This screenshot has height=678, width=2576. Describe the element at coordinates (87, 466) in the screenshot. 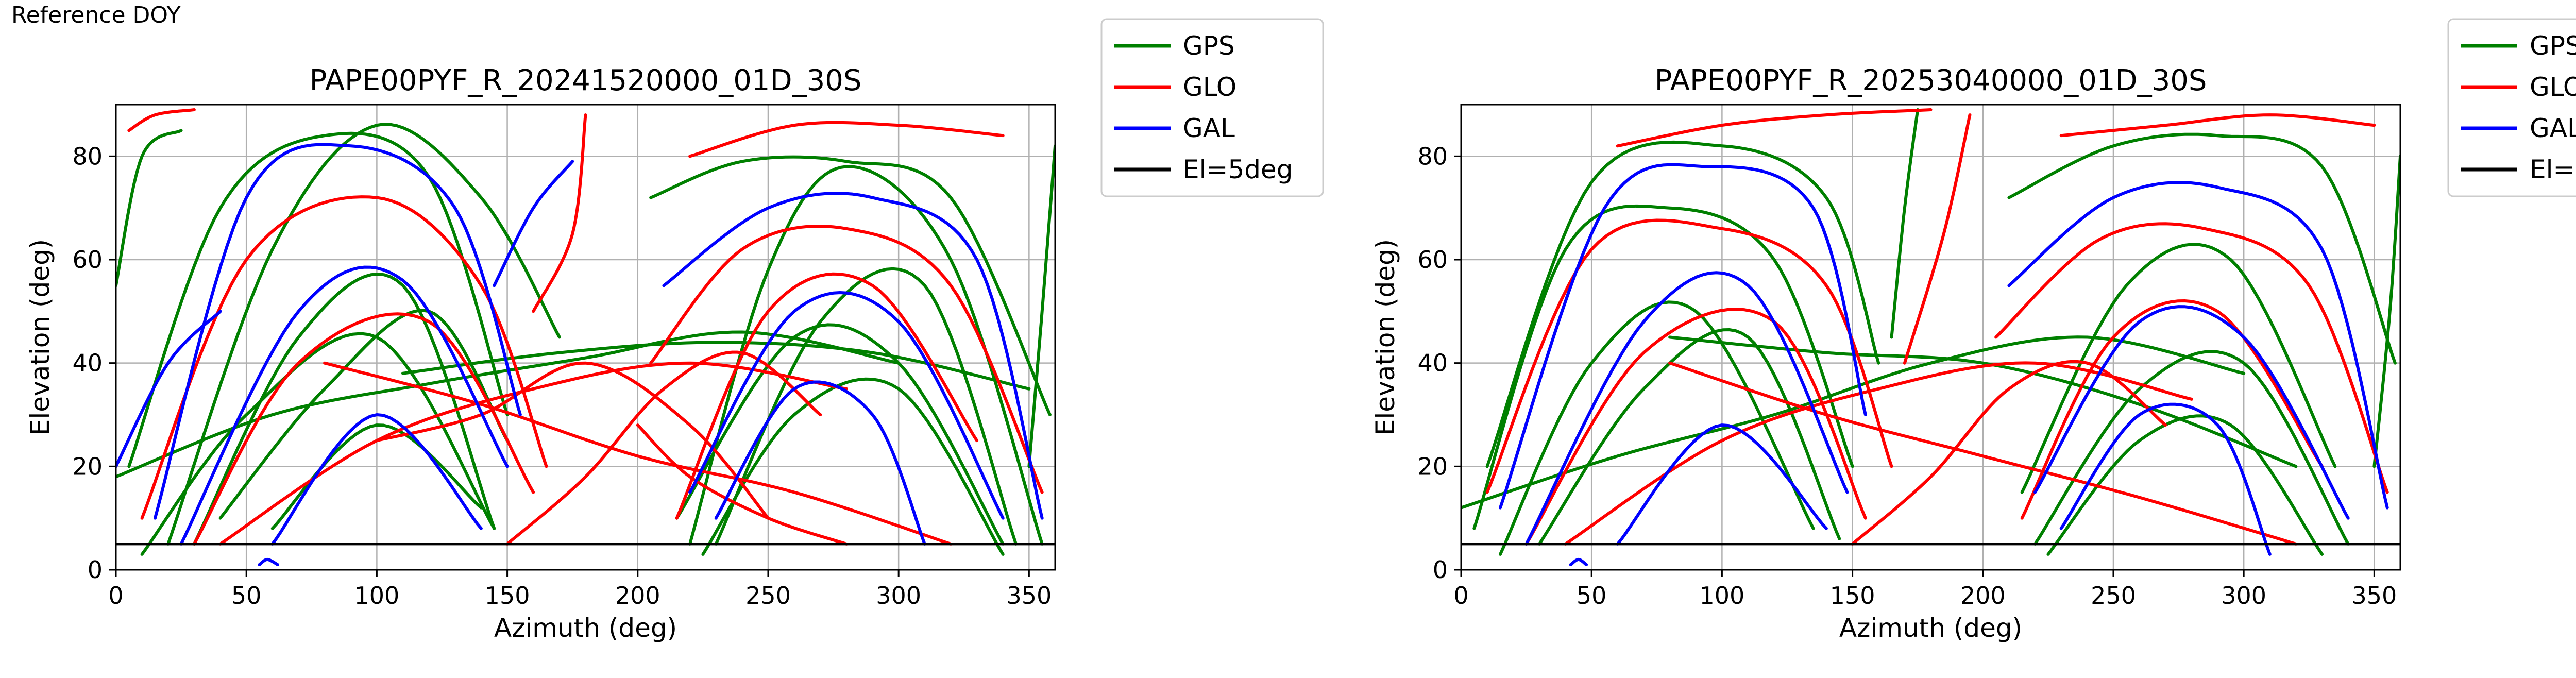

I see `y-tick-label: 20` at that location.